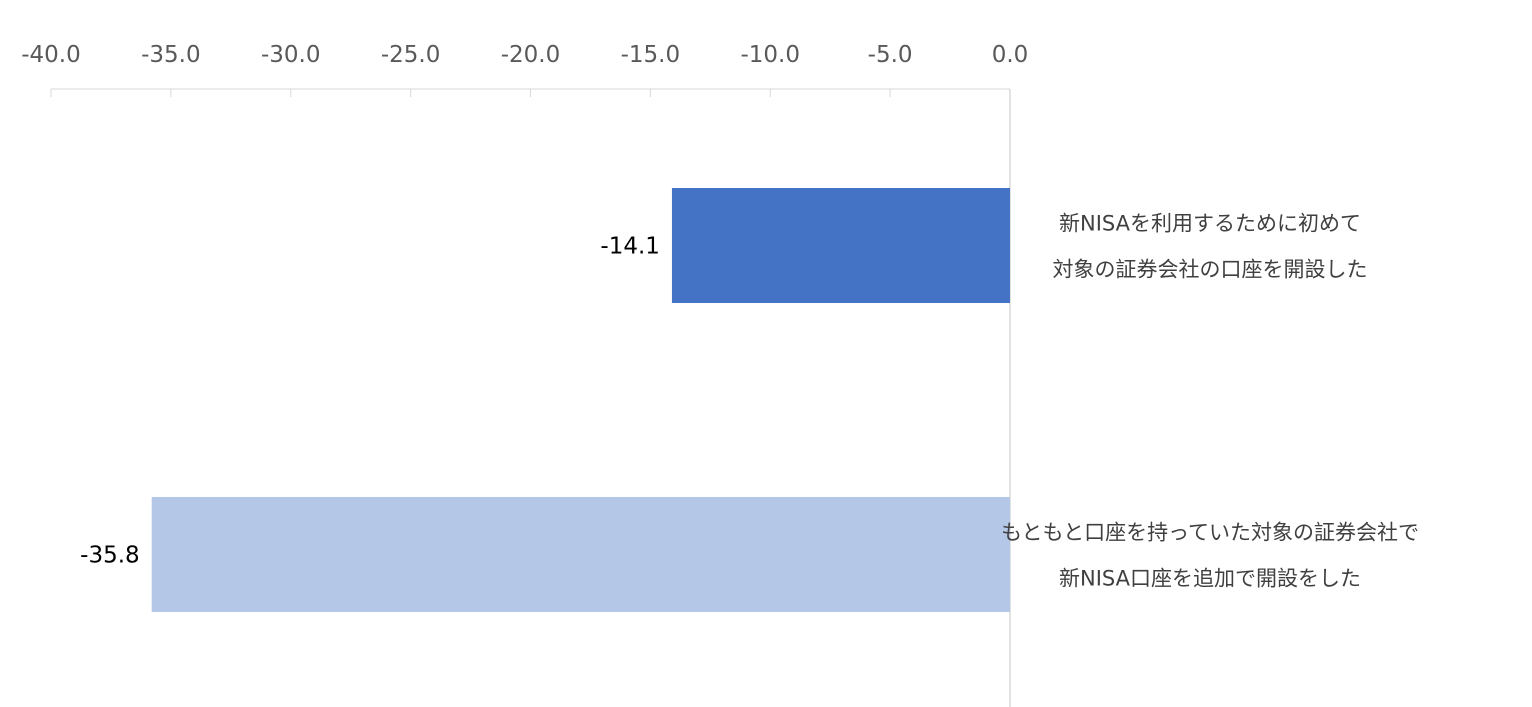 Image resolution: width=1532 pixels, height=707 pixels. I want to click on x-tick-label: -25.0, so click(411, 55).